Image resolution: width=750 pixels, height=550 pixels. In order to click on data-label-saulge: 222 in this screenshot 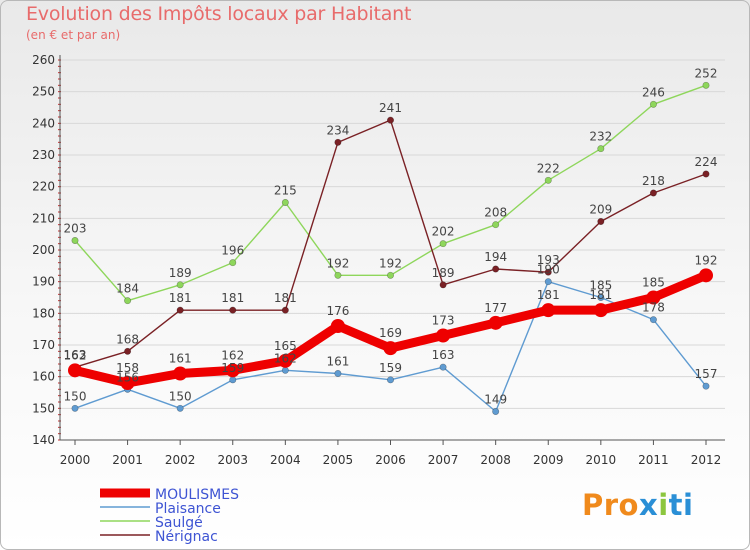, I will do `click(548, 168)`.